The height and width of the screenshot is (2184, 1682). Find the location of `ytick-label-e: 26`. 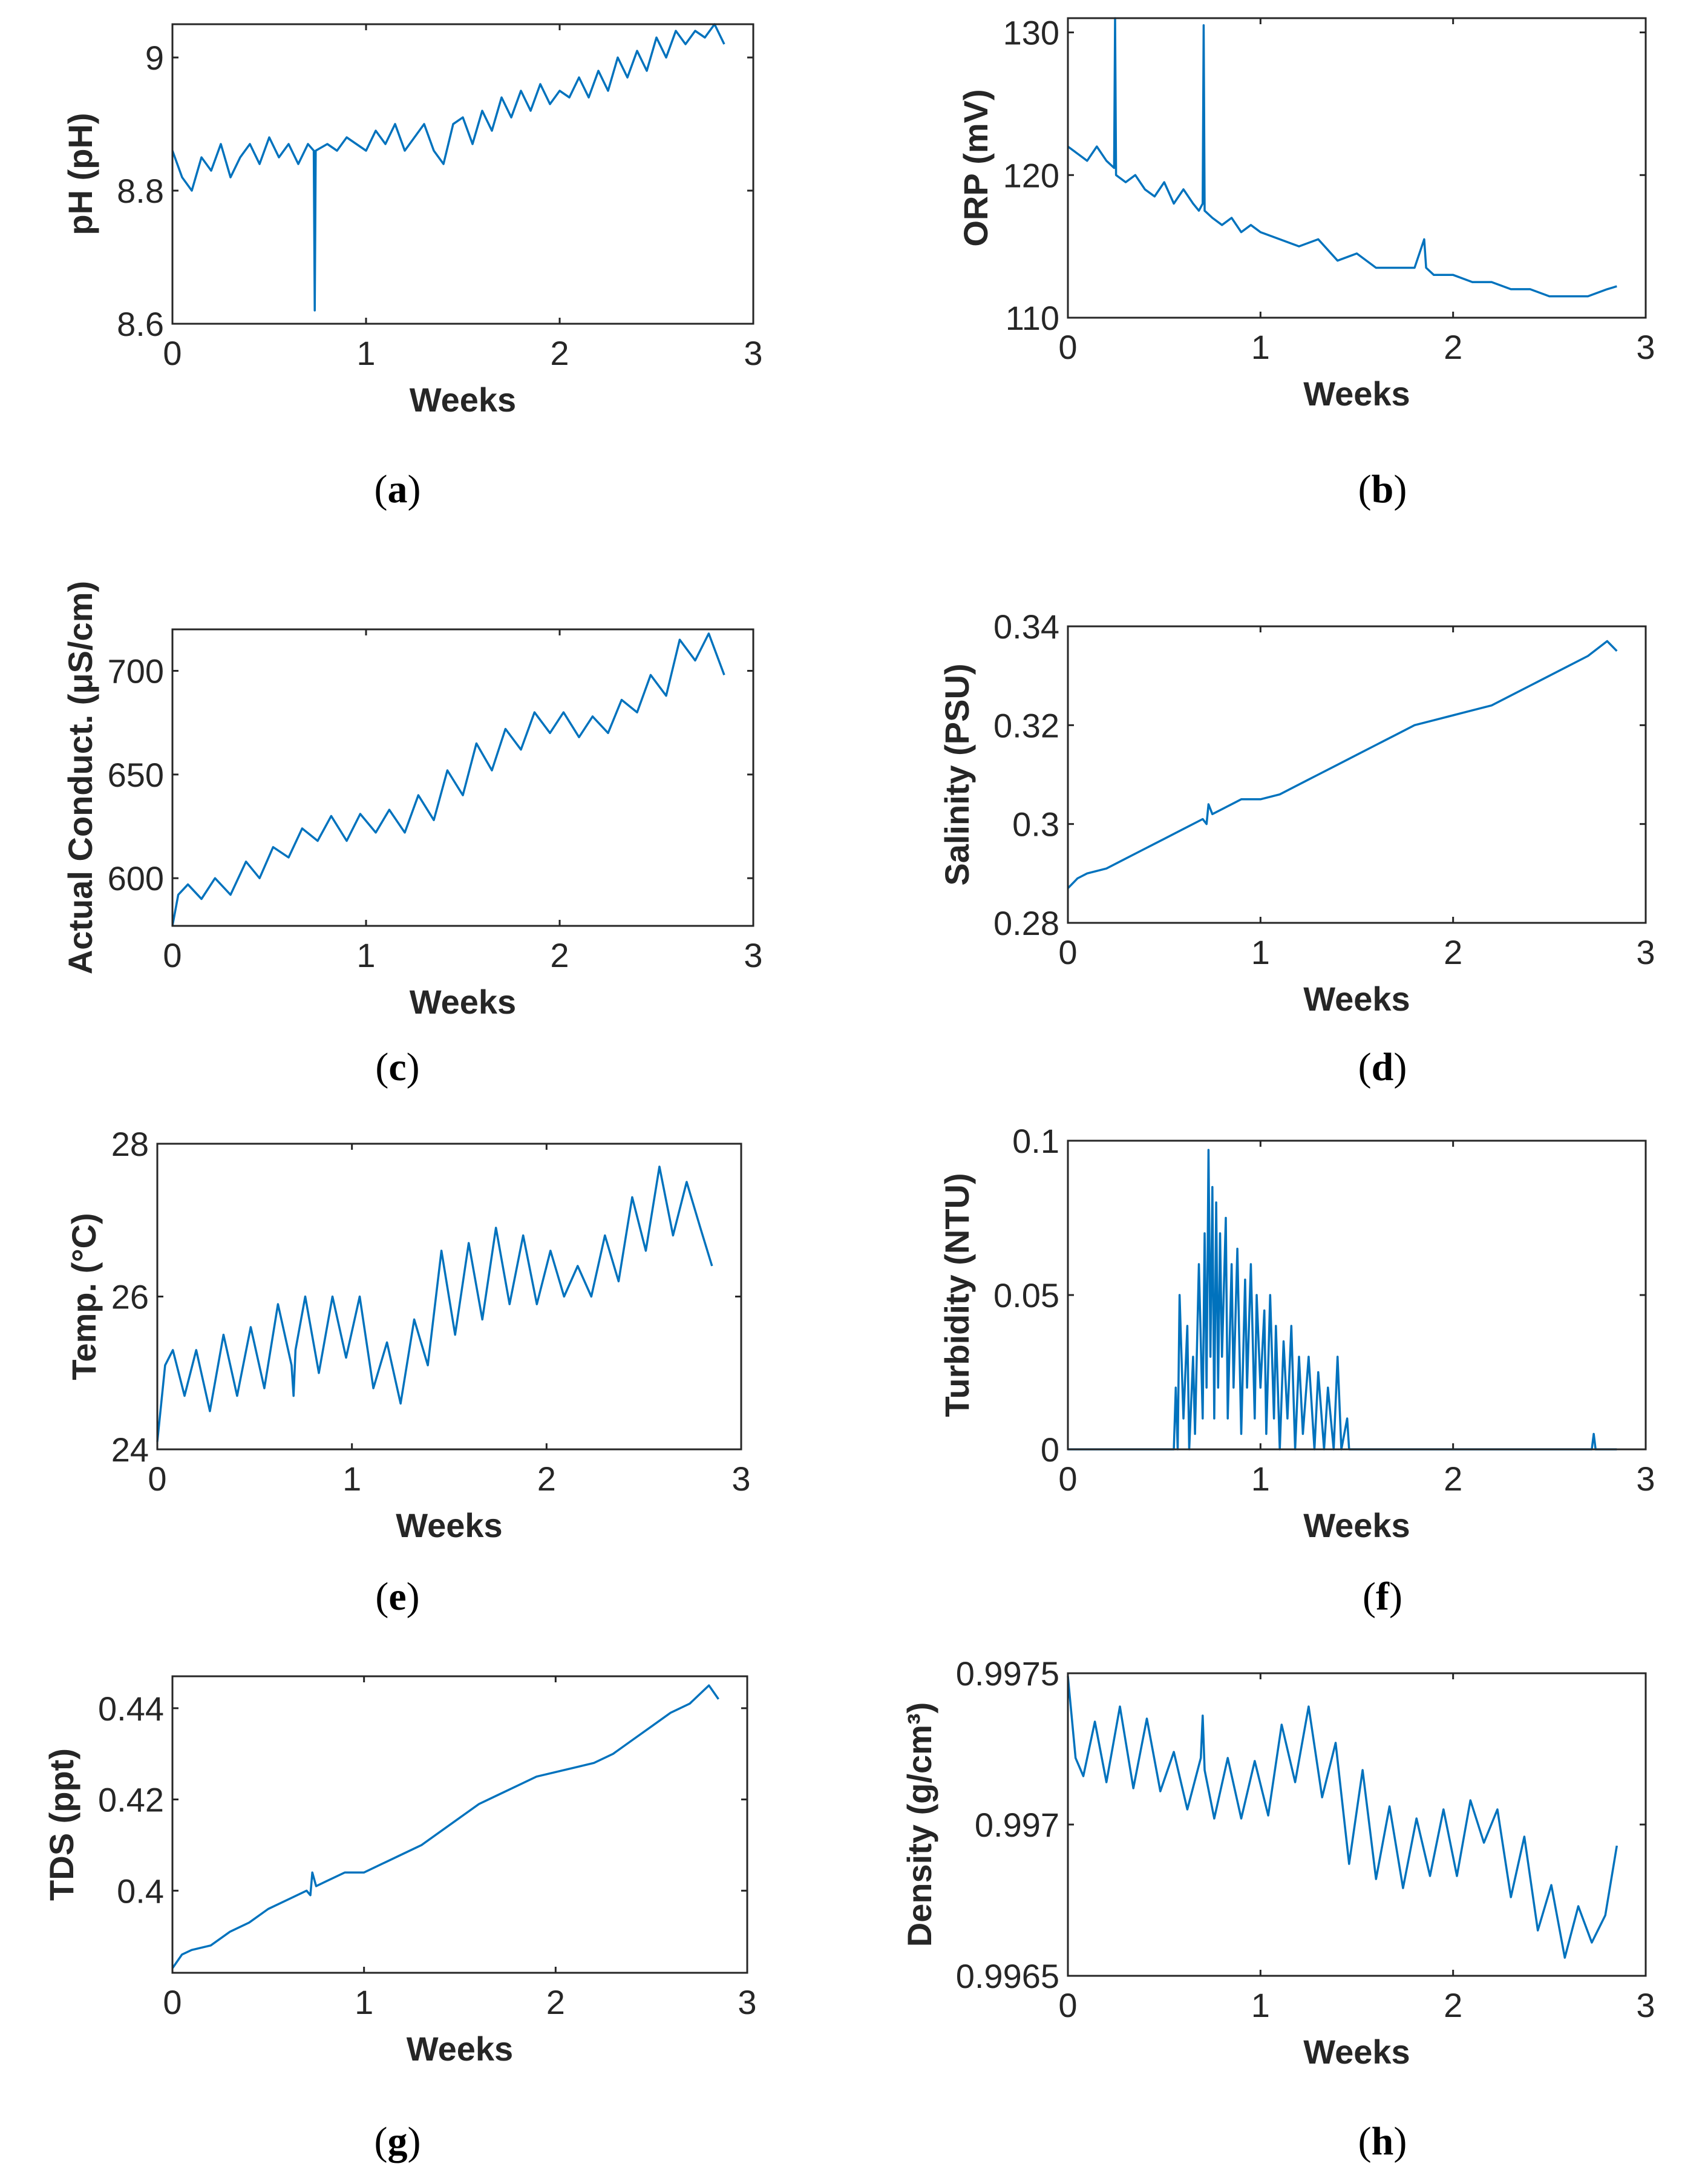

ytick-label-e: 26 is located at coordinates (130, 1297).